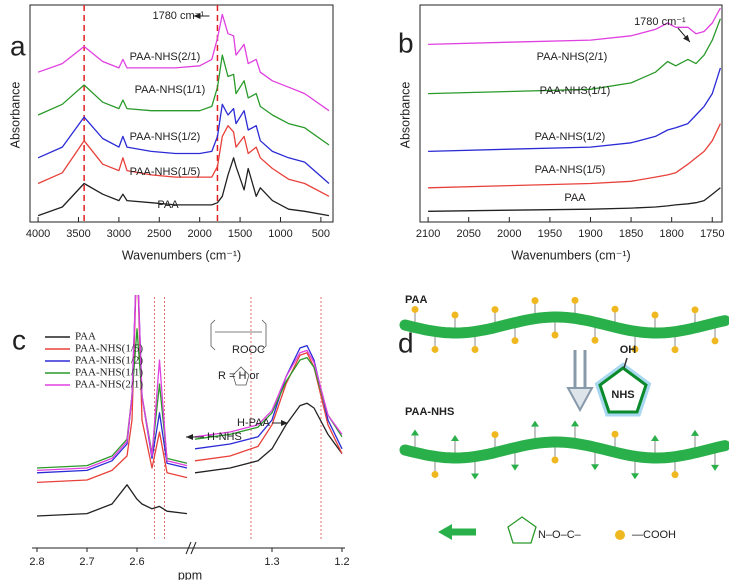 The width and height of the screenshot is (729, 580). I want to click on reagent-group: OH, so click(628, 350).